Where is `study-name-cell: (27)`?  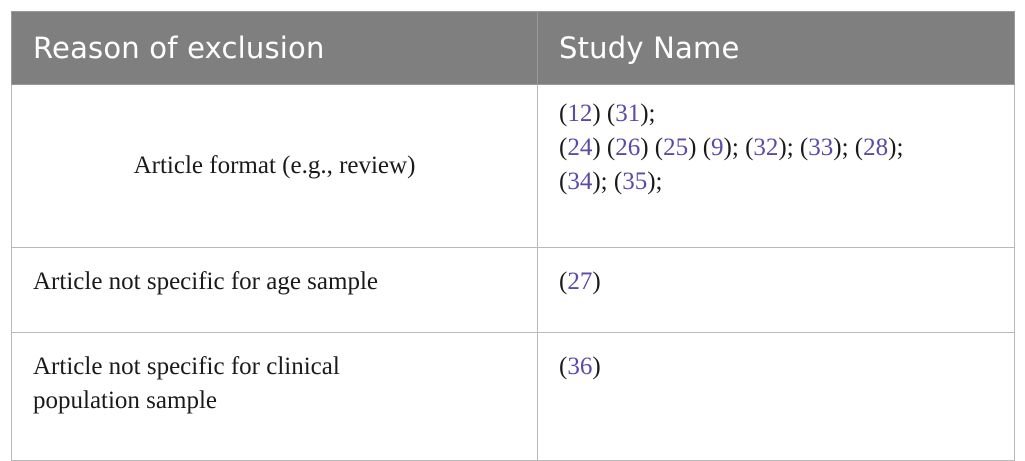
study-name-cell: (27) is located at coordinates (776, 290).